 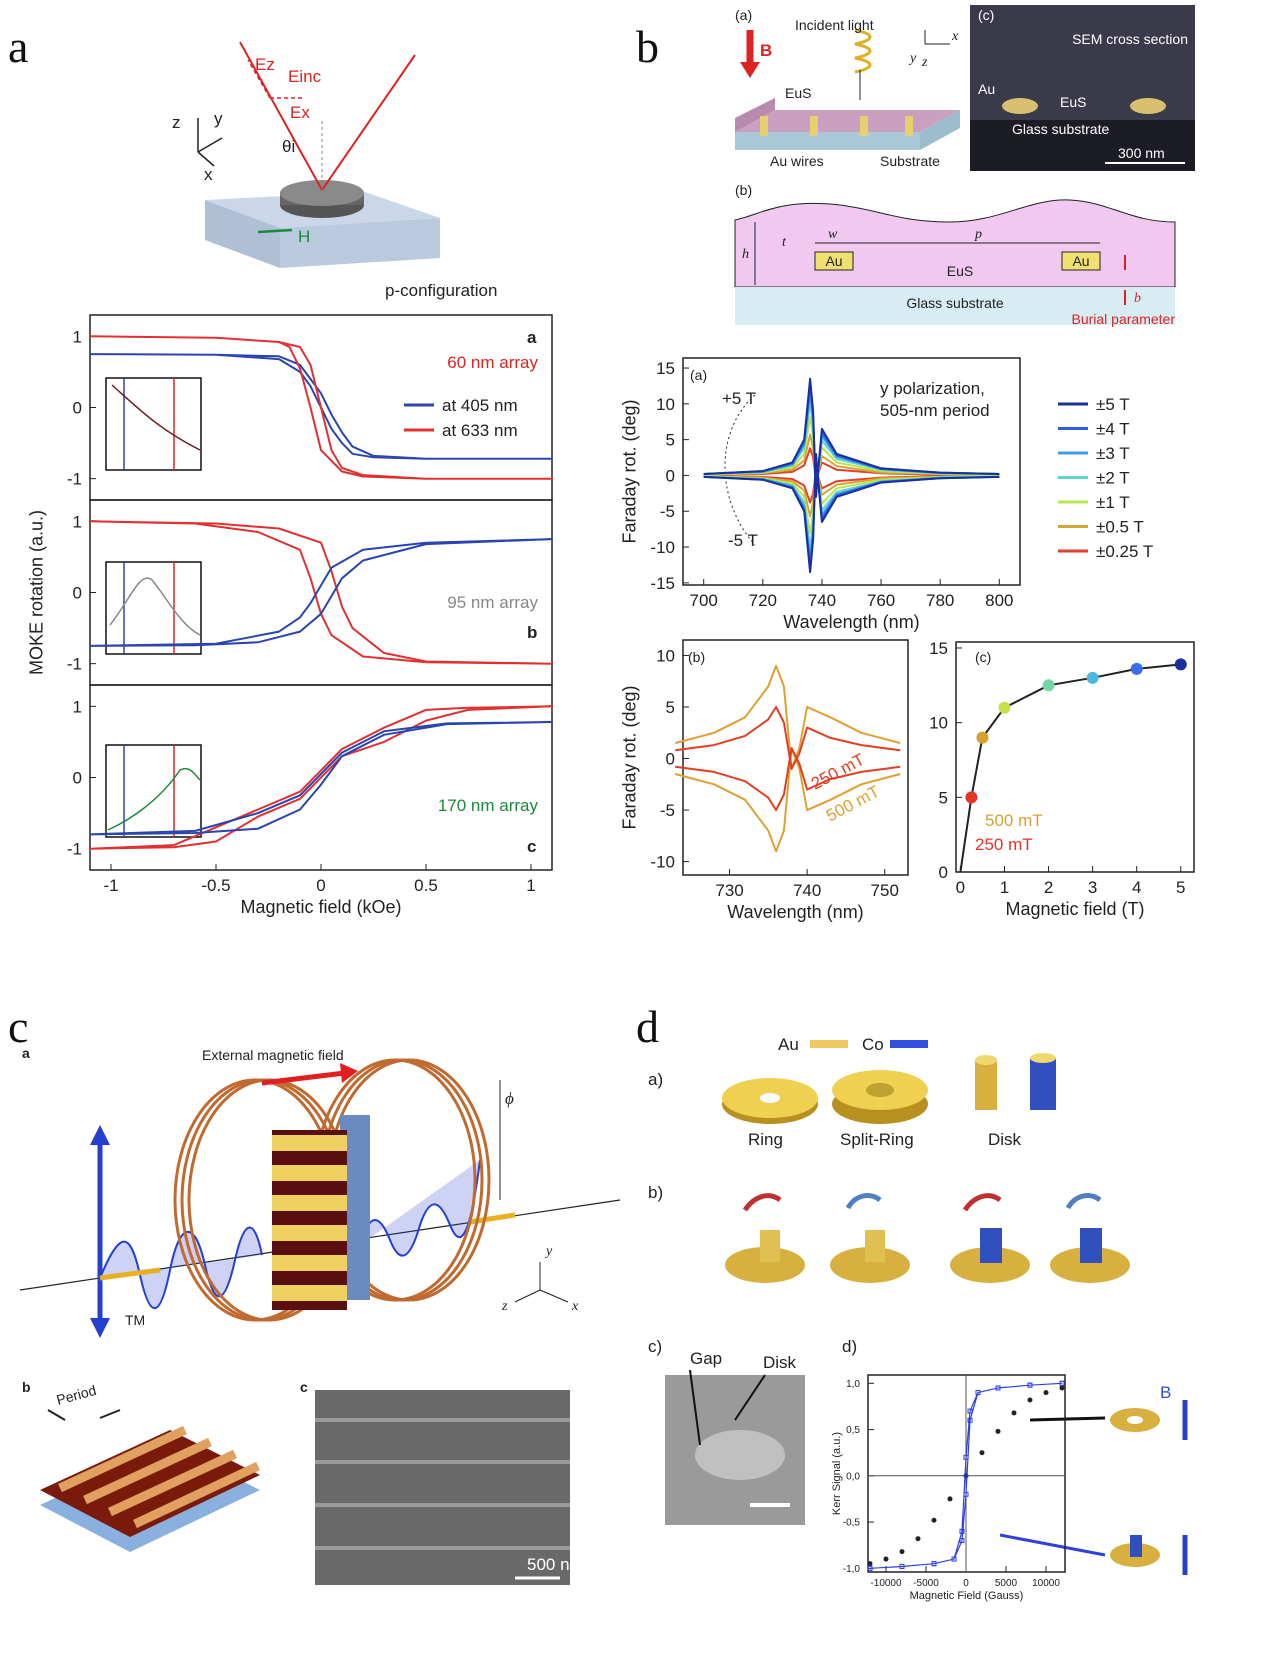 What do you see at coordinates (886, 1583) in the screenshot?
I see `x-tick-label: -10000` at bounding box center [886, 1583].